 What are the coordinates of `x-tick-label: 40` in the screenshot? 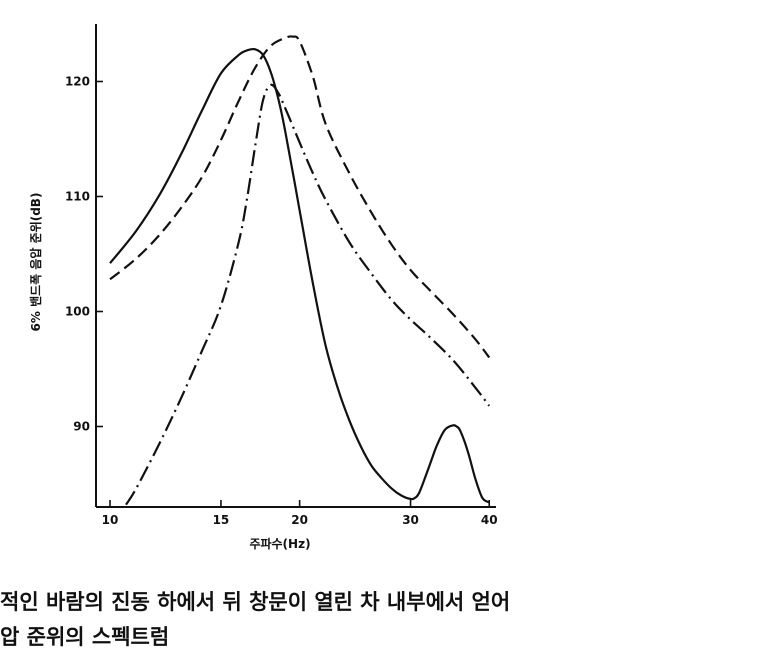 It's located at (489, 520).